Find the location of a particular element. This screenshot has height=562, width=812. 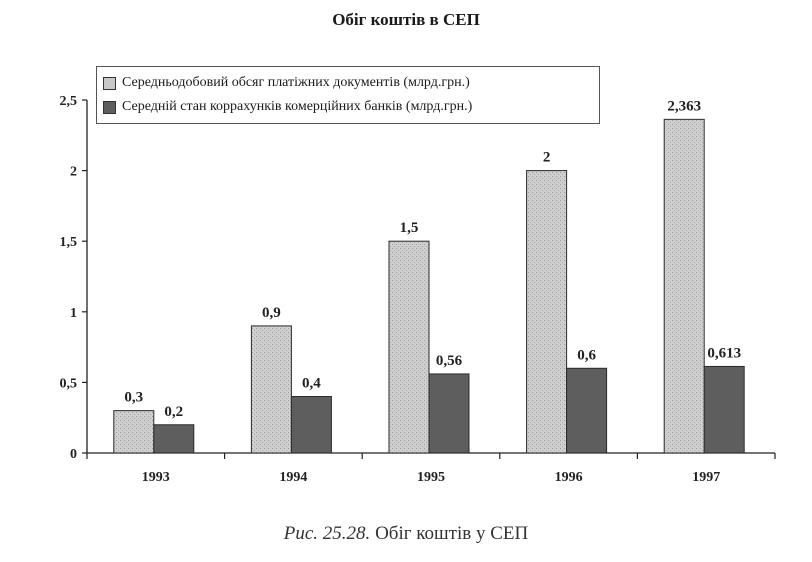

data-label-series-1: 0,9 is located at coordinates (271, 313).